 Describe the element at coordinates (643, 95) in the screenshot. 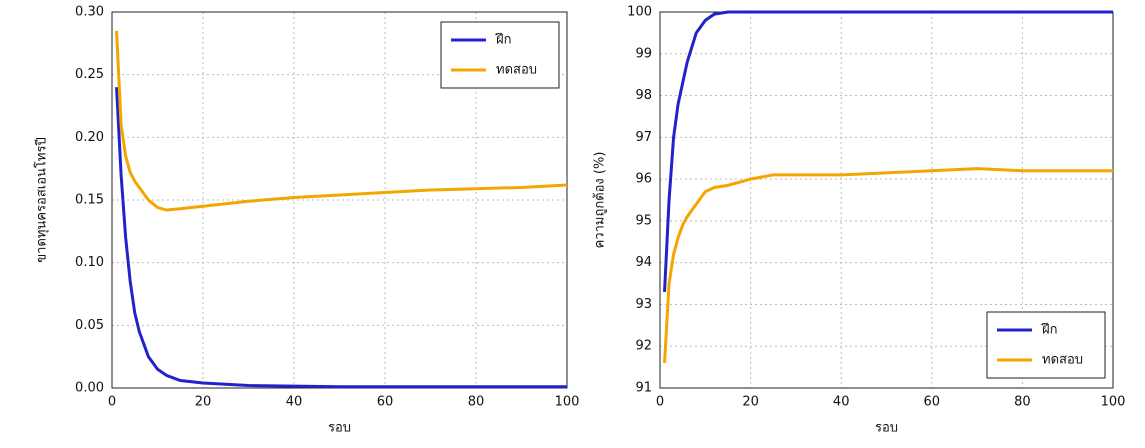

I see `y-tick-label: 98` at that location.